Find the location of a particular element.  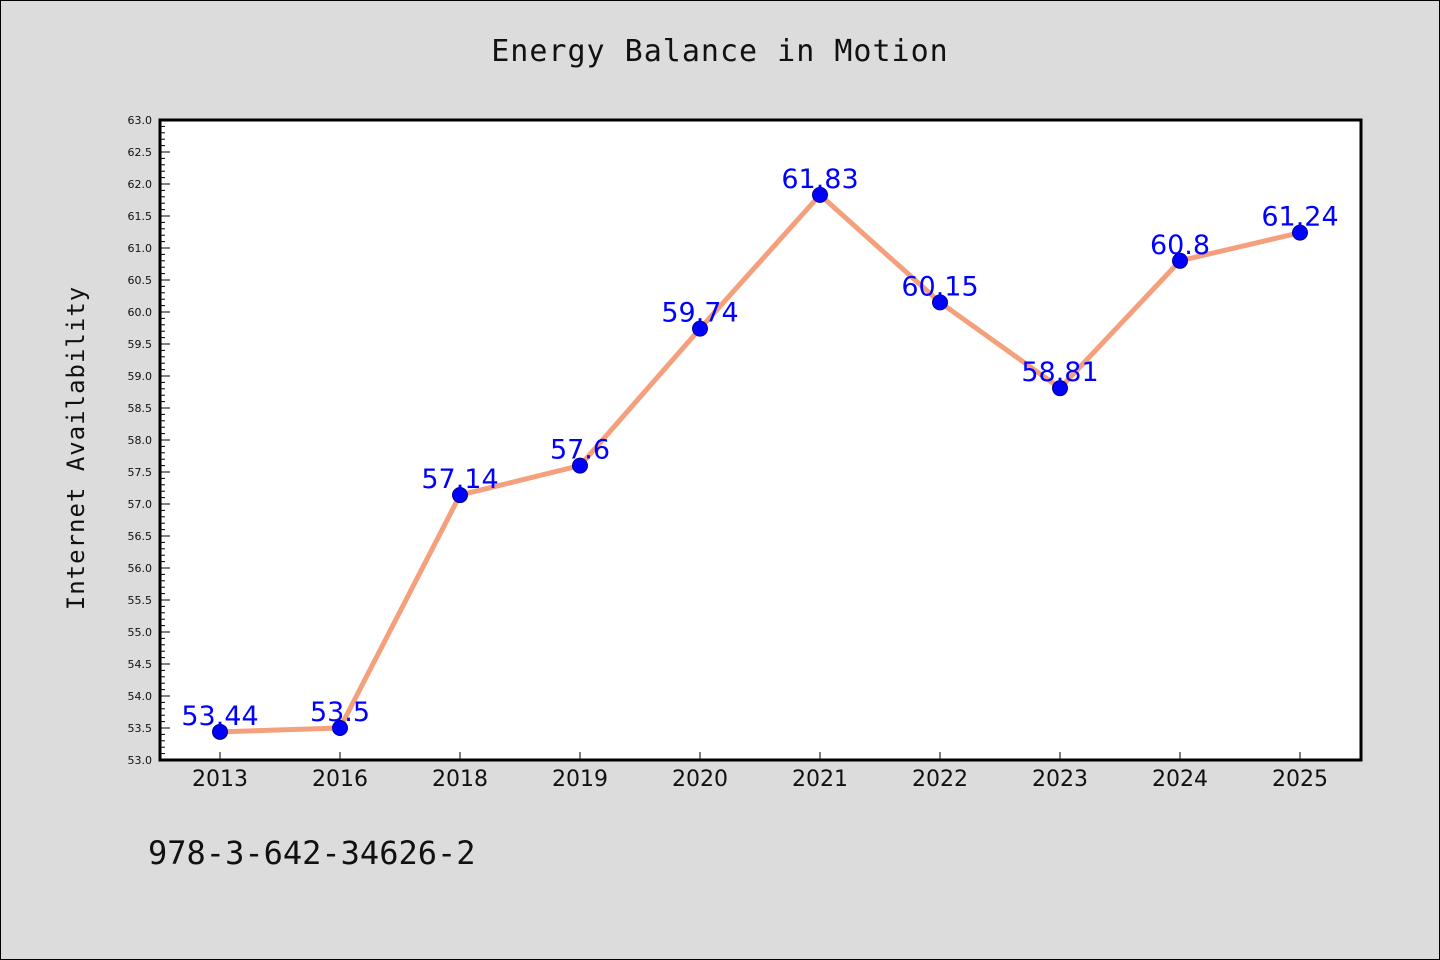

data-label: 53.44 is located at coordinates (219, 716).